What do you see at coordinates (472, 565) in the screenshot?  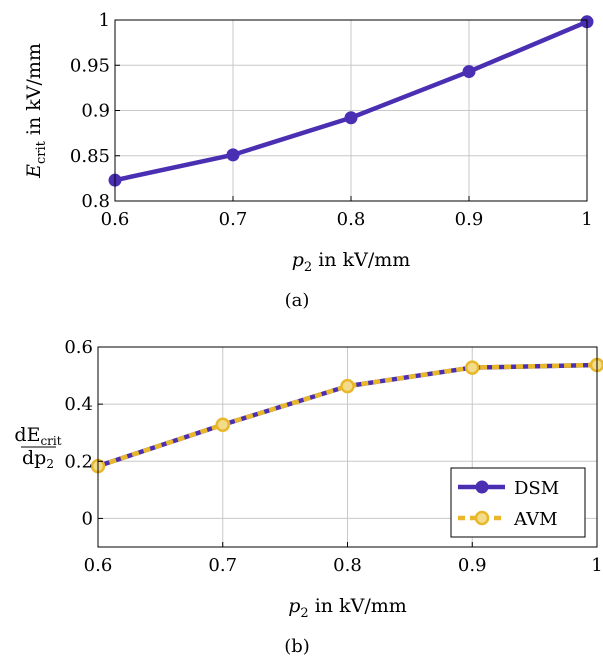 I see `b-x-tick-label: 0.9` at bounding box center [472, 565].